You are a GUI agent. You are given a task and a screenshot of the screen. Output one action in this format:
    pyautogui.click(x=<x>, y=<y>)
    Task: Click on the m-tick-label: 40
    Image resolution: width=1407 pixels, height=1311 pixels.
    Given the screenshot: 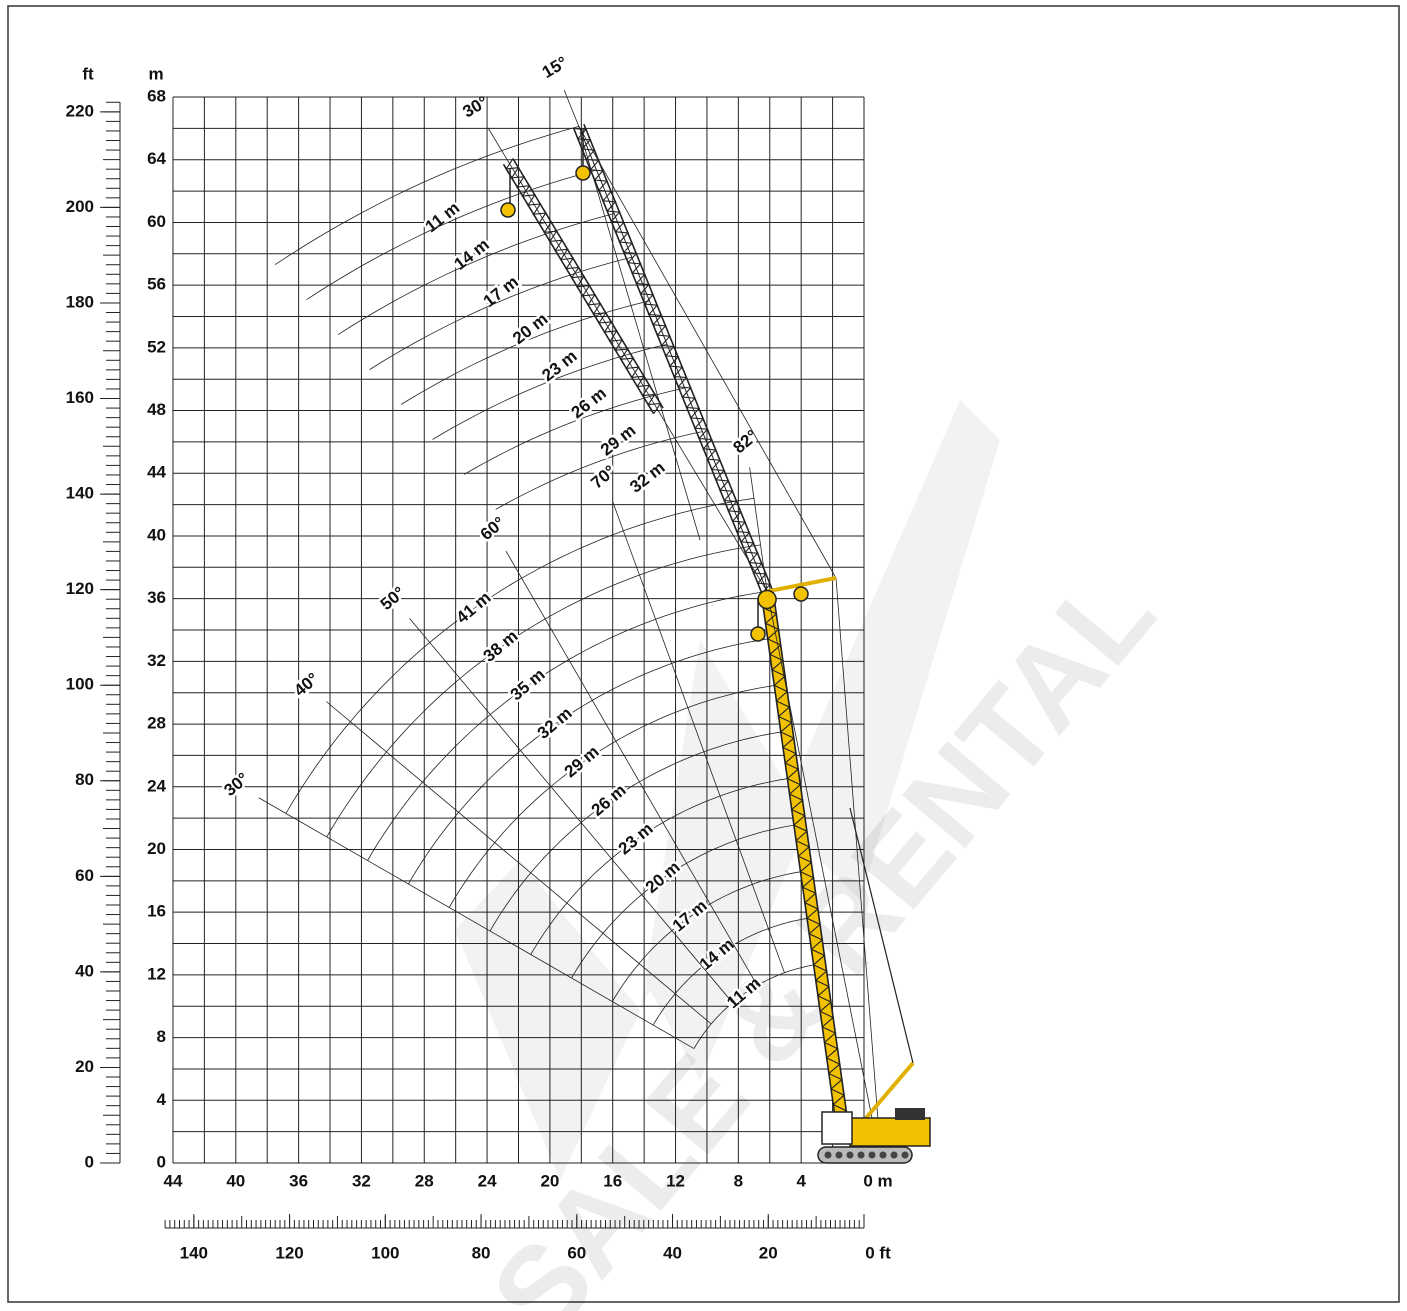 What is the action you would take?
    pyautogui.click(x=156, y=534)
    